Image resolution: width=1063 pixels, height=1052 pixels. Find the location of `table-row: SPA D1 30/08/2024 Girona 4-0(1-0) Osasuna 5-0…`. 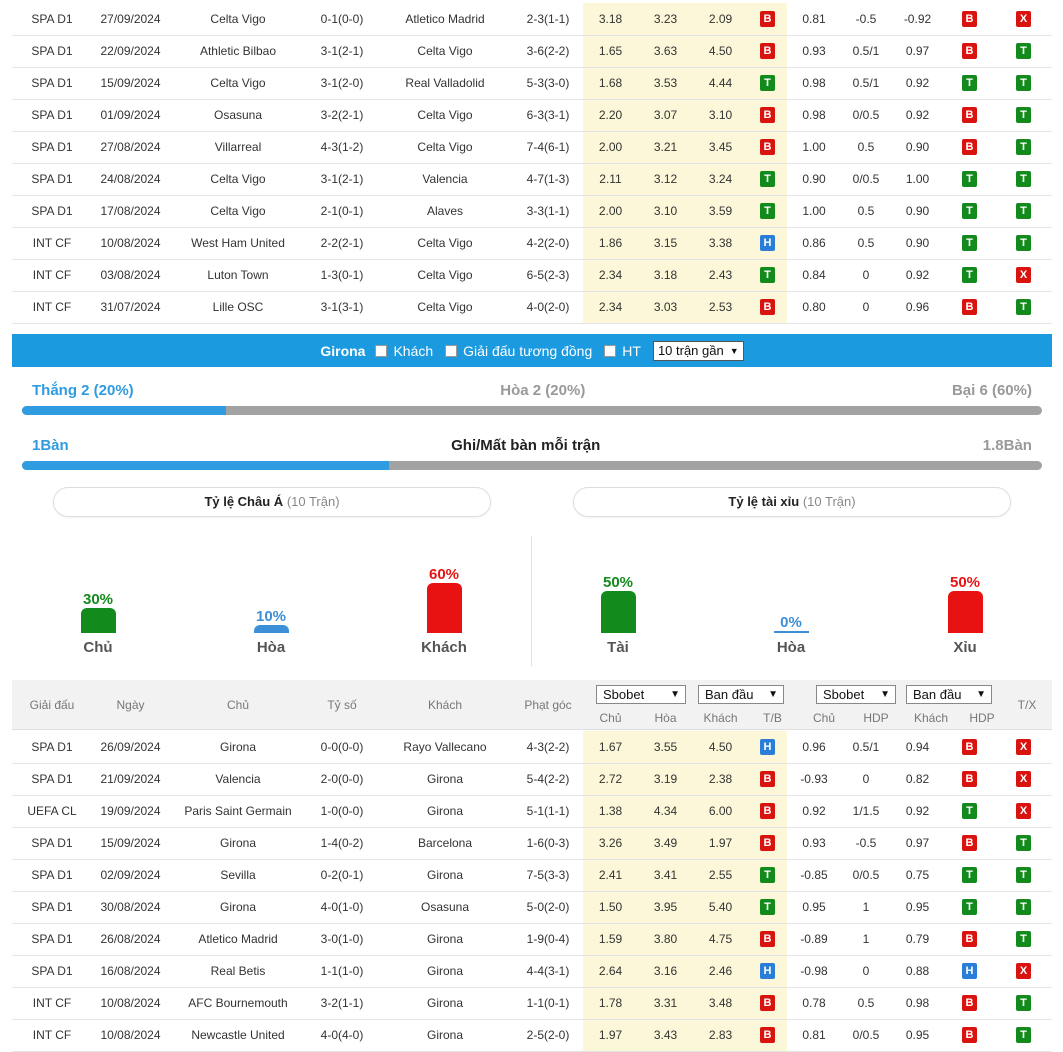

table-row: SPA D1 30/08/2024 Girona 4-0(1-0) Osasuna 5-0… is located at coordinates (532, 907).